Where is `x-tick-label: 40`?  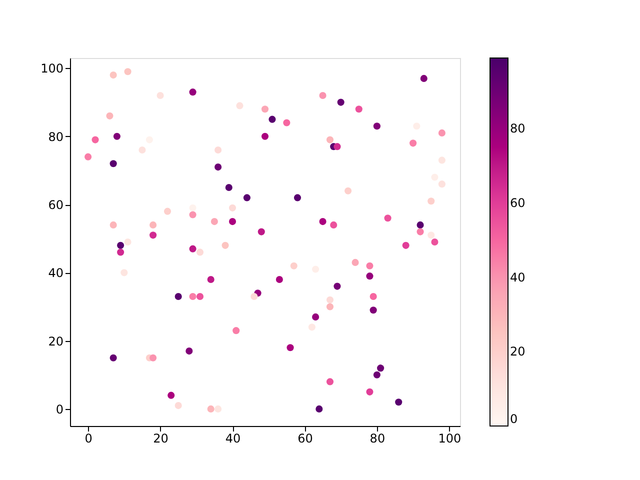 x-tick-label: 40 is located at coordinates (233, 439).